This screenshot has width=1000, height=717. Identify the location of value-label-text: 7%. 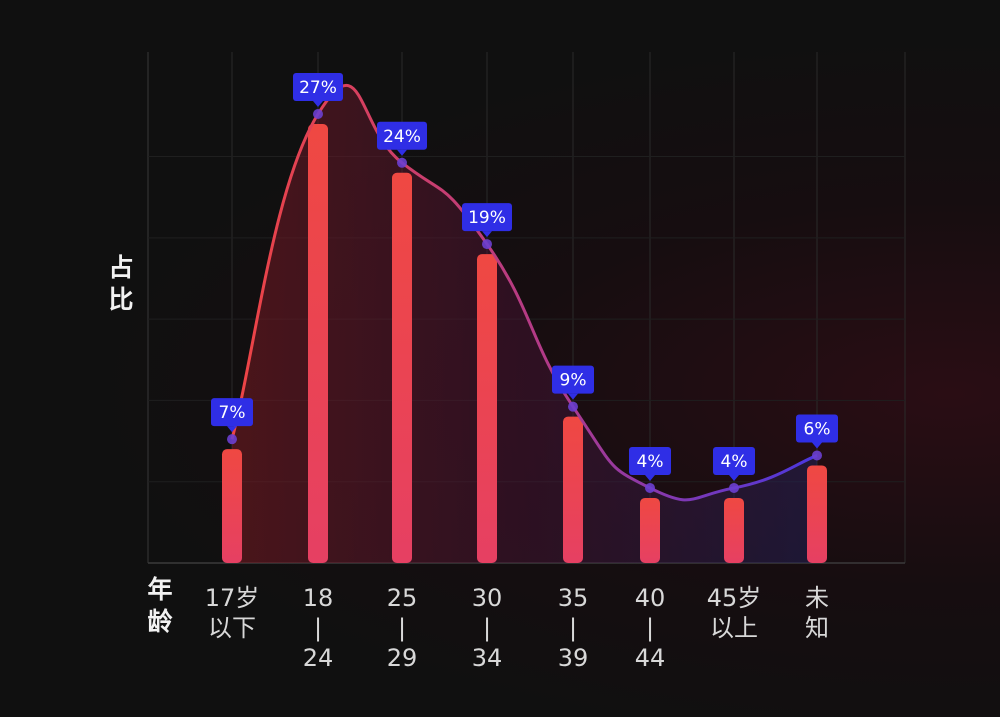
(232, 413).